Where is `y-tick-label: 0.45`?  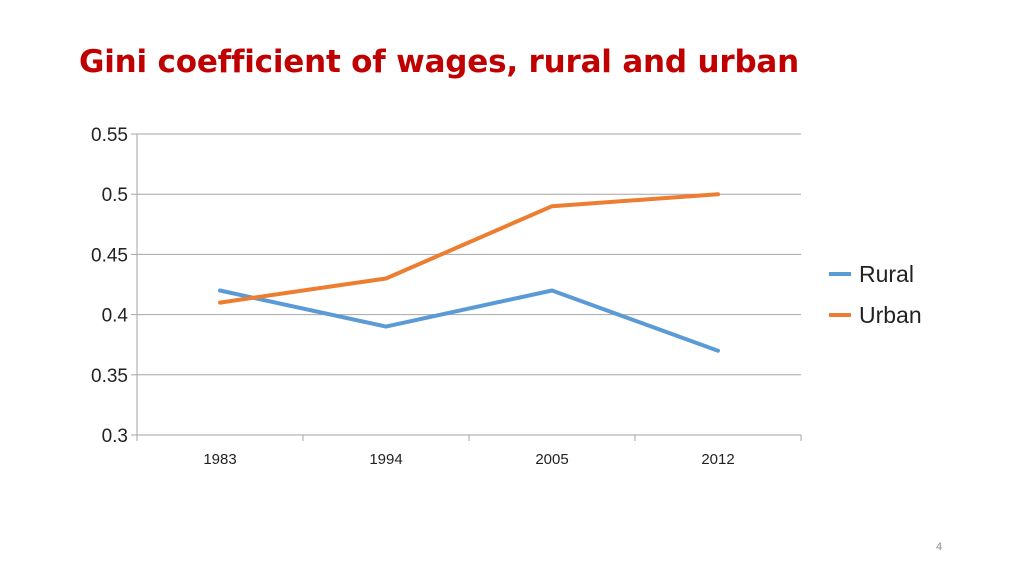
y-tick-label: 0.45 is located at coordinates (109, 255).